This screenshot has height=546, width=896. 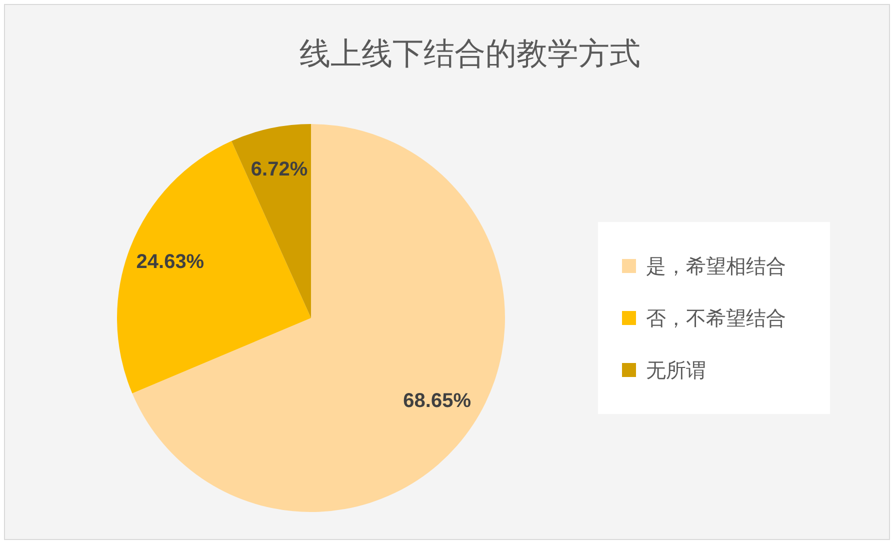 I want to click on chart-title: 线上线下结合的教学方式, so click(x=470, y=54).